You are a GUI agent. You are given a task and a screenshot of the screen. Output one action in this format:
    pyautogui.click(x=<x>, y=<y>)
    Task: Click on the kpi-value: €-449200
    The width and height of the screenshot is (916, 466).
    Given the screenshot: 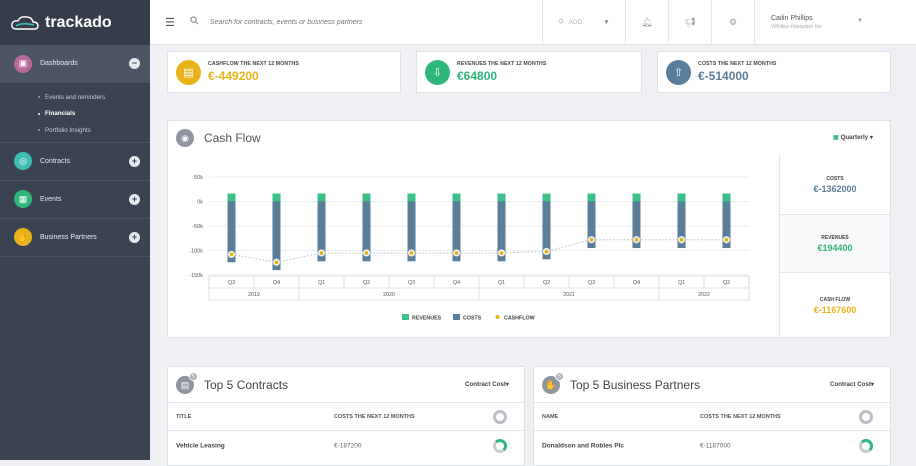 What is the action you would take?
    pyautogui.click(x=233, y=76)
    